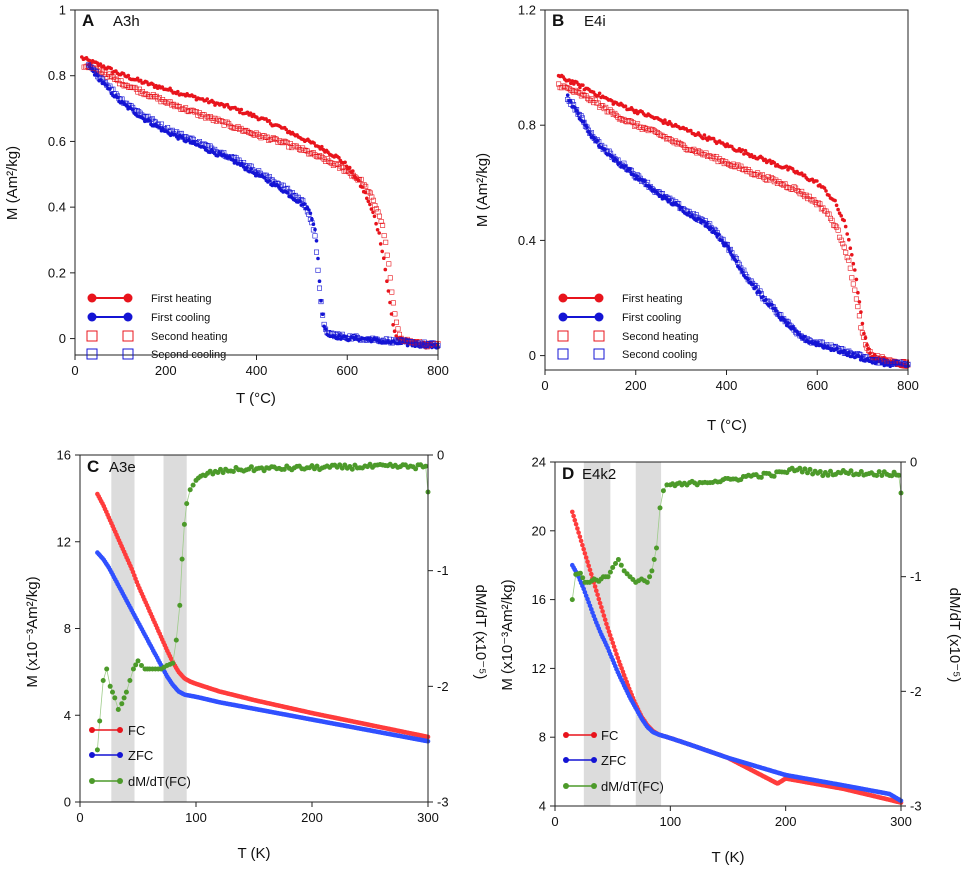 This screenshot has width=962, height=870. What do you see at coordinates (263, 615) in the screenshot?
I see `series-fc` at bounding box center [263, 615].